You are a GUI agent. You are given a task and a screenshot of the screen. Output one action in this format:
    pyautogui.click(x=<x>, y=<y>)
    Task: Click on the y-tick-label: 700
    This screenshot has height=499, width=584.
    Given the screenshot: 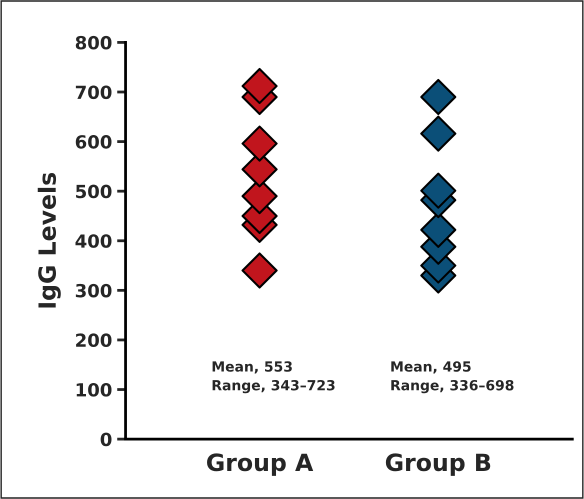 What is the action you would take?
    pyautogui.click(x=94, y=92)
    